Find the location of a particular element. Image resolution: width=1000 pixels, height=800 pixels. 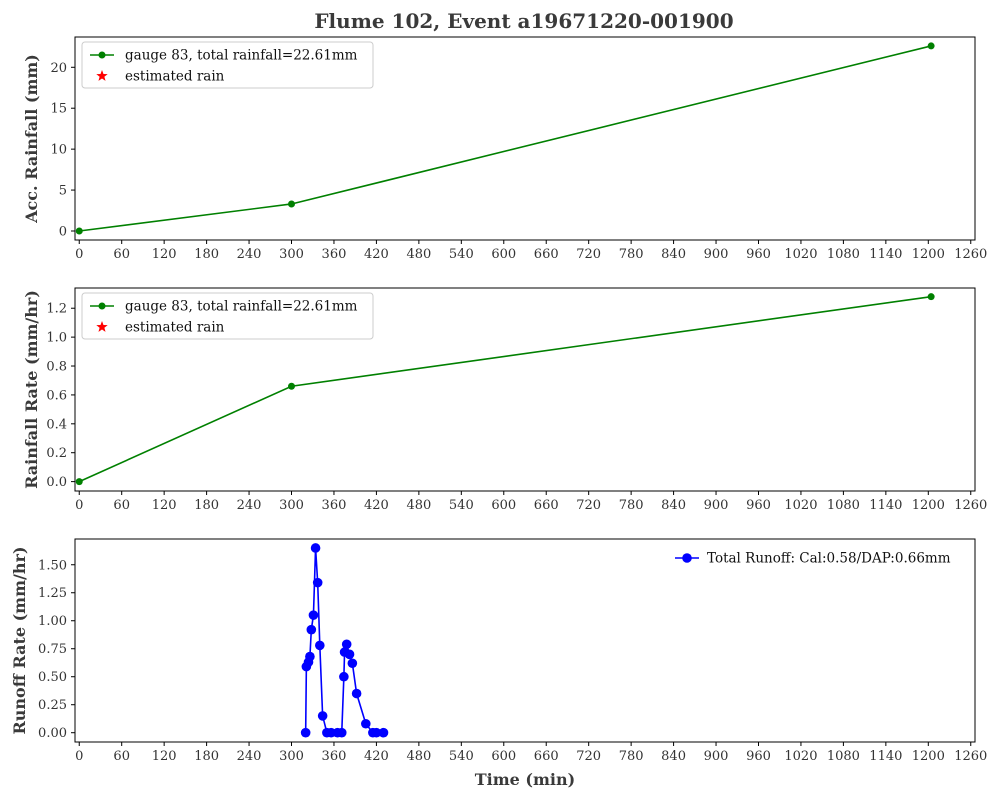

legend-label: Total Runoff: Cal:0.58/DAP:0.66mm is located at coordinates (829, 559).